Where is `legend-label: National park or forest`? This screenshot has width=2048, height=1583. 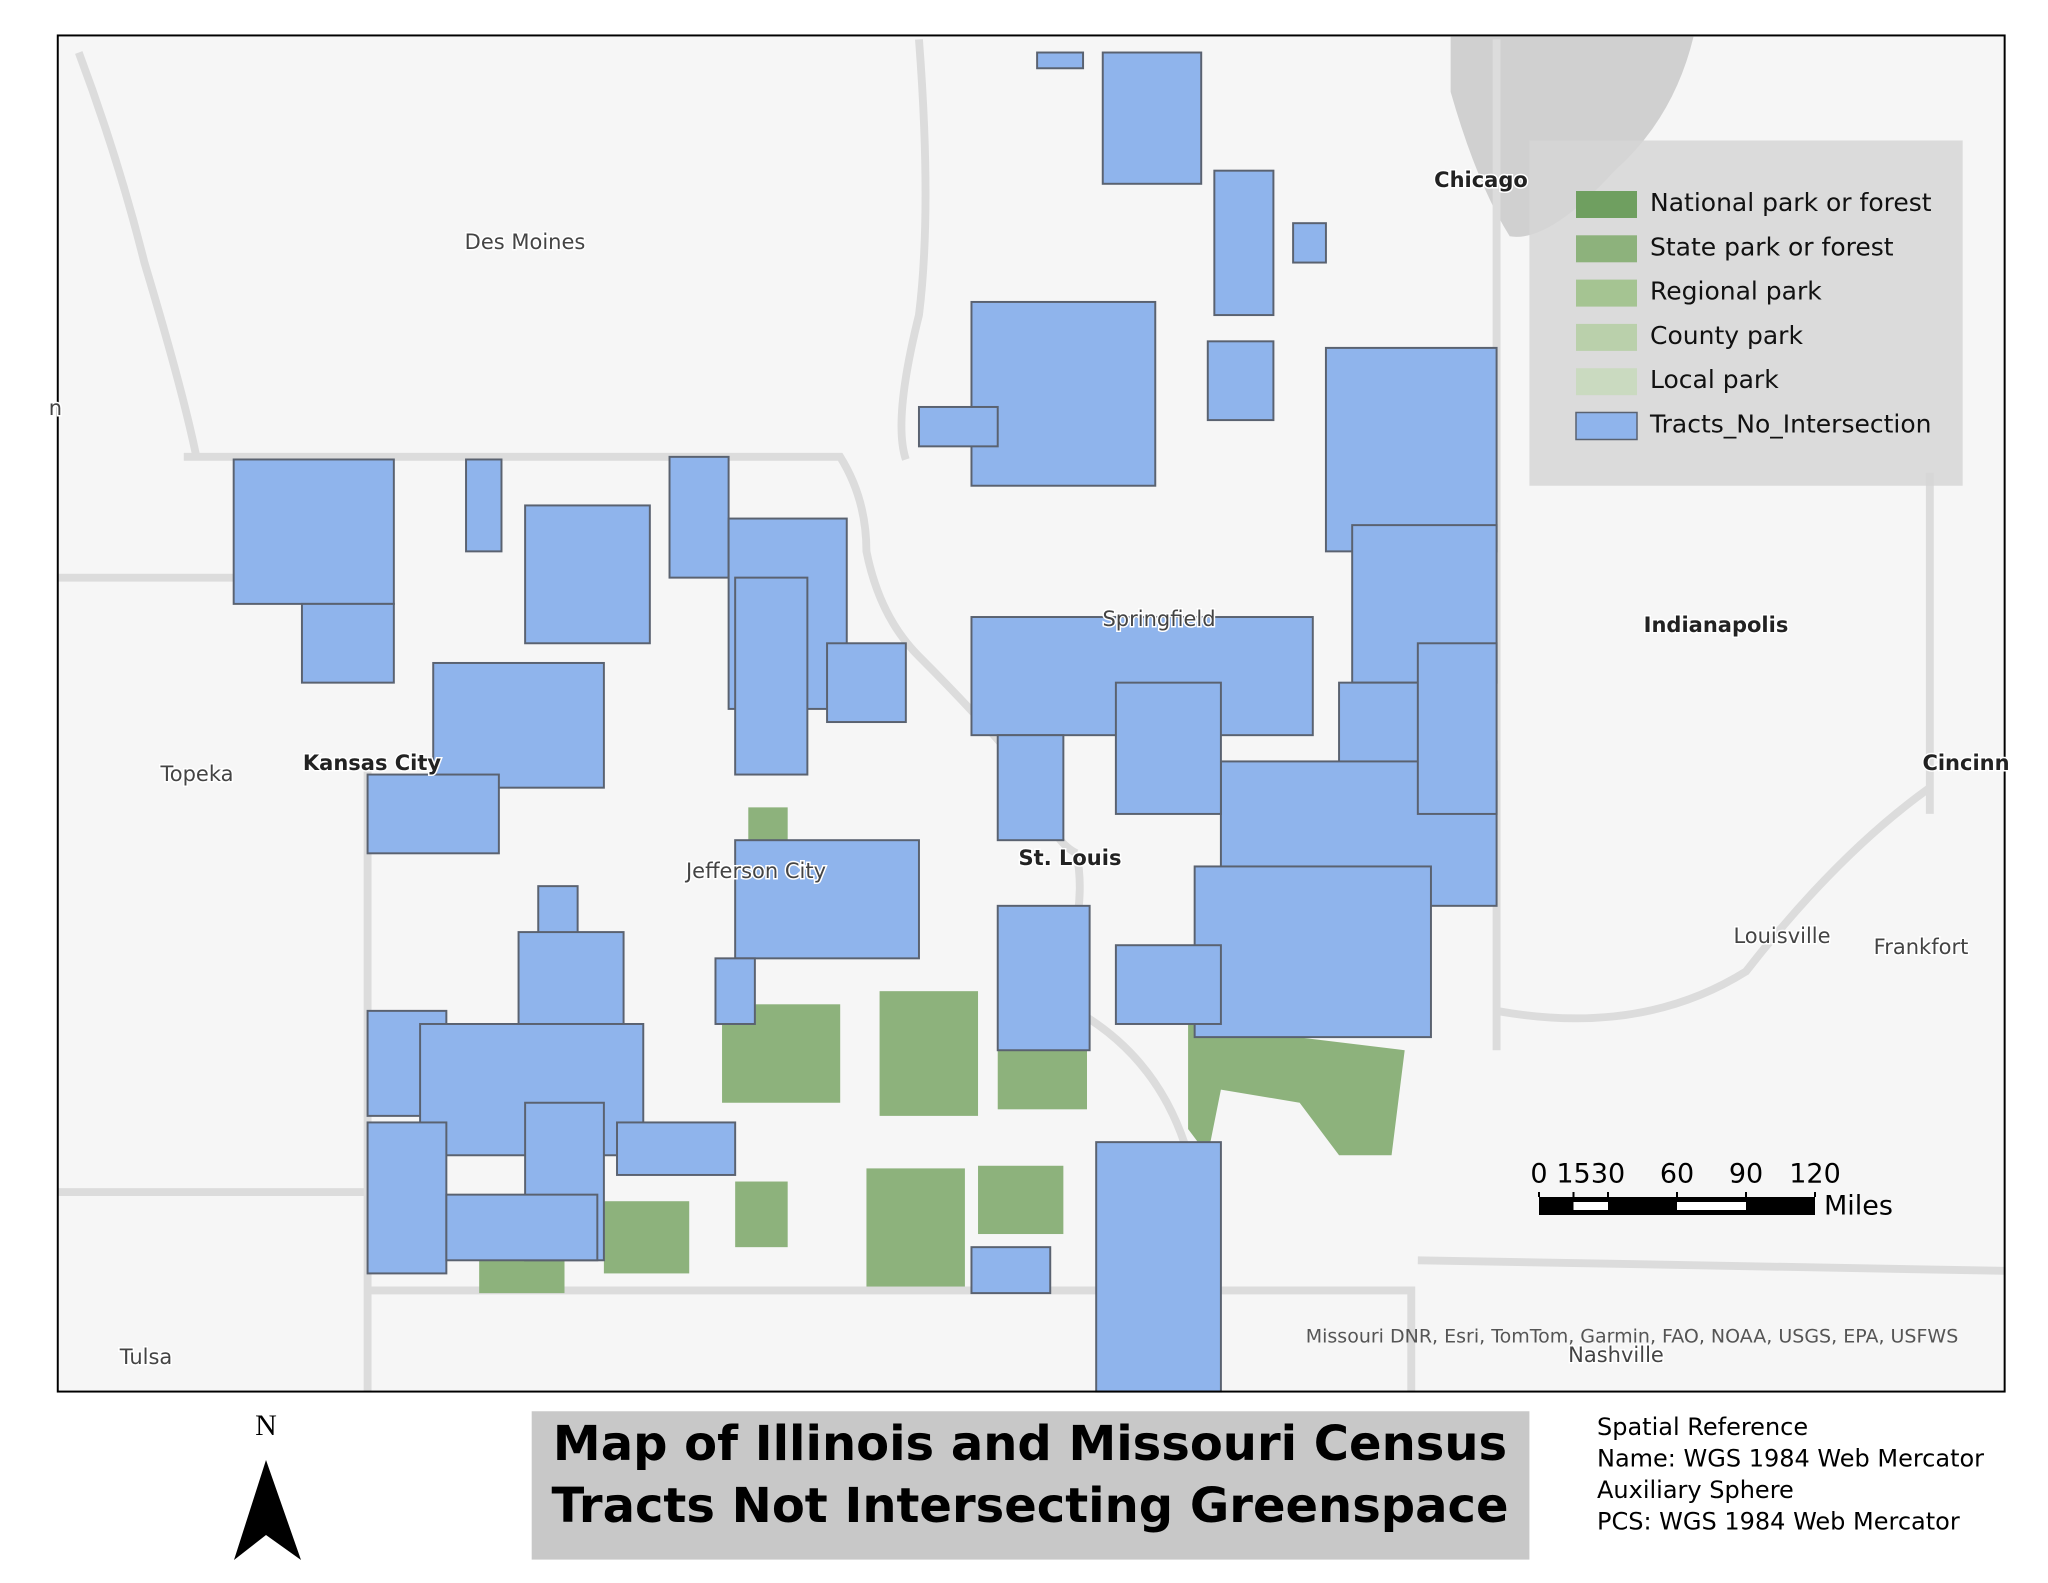
legend-label: National park or forest is located at coordinates (1791, 202).